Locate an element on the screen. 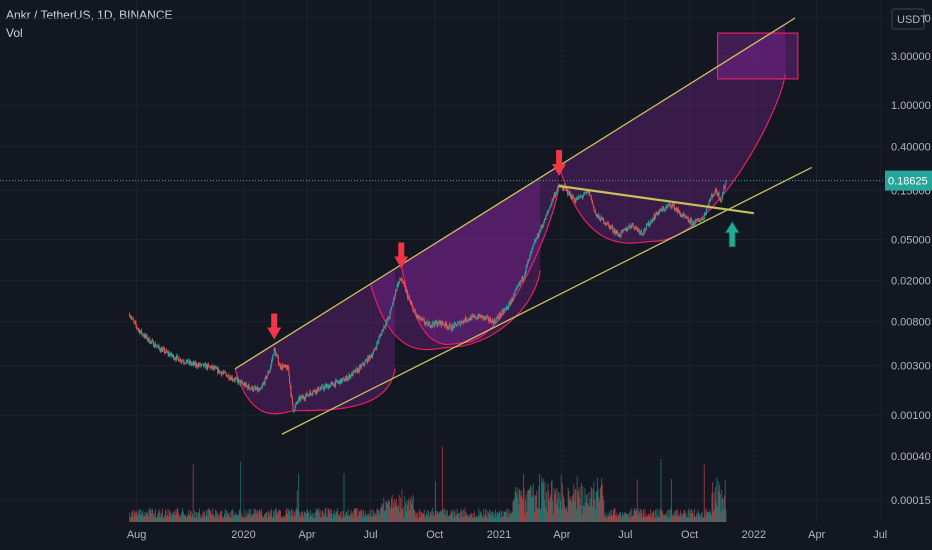 The width and height of the screenshot is (932, 550). time-axis: Aug 2020 Apr Jul Oct 2021 Apr Jul Oct 2022 Apr Jul is located at coordinates (443, 536).